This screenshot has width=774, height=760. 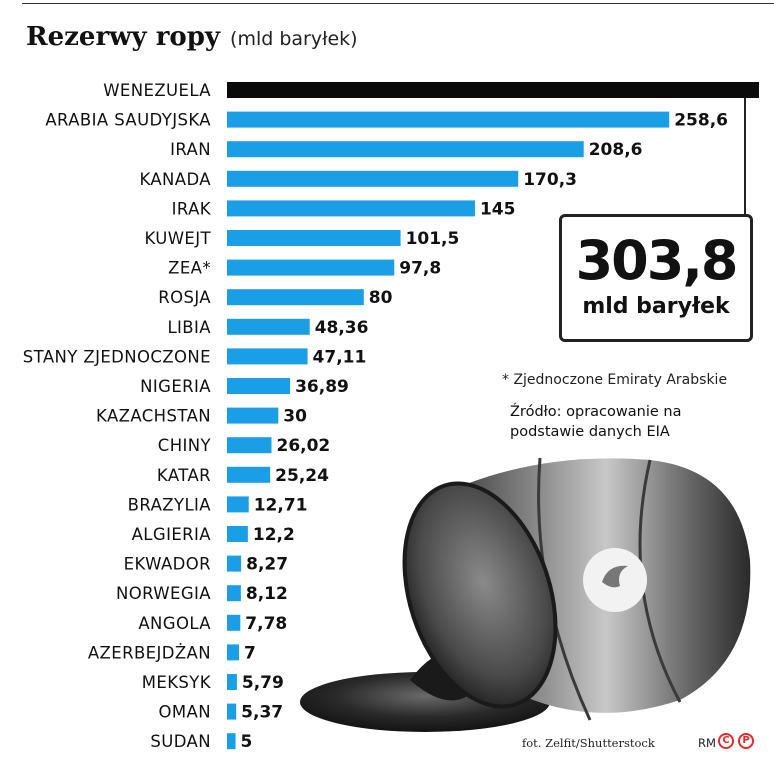 What do you see at coordinates (281, 505) in the screenshot?
I see `value-label: 12,71` at bounding box center [281, 505].